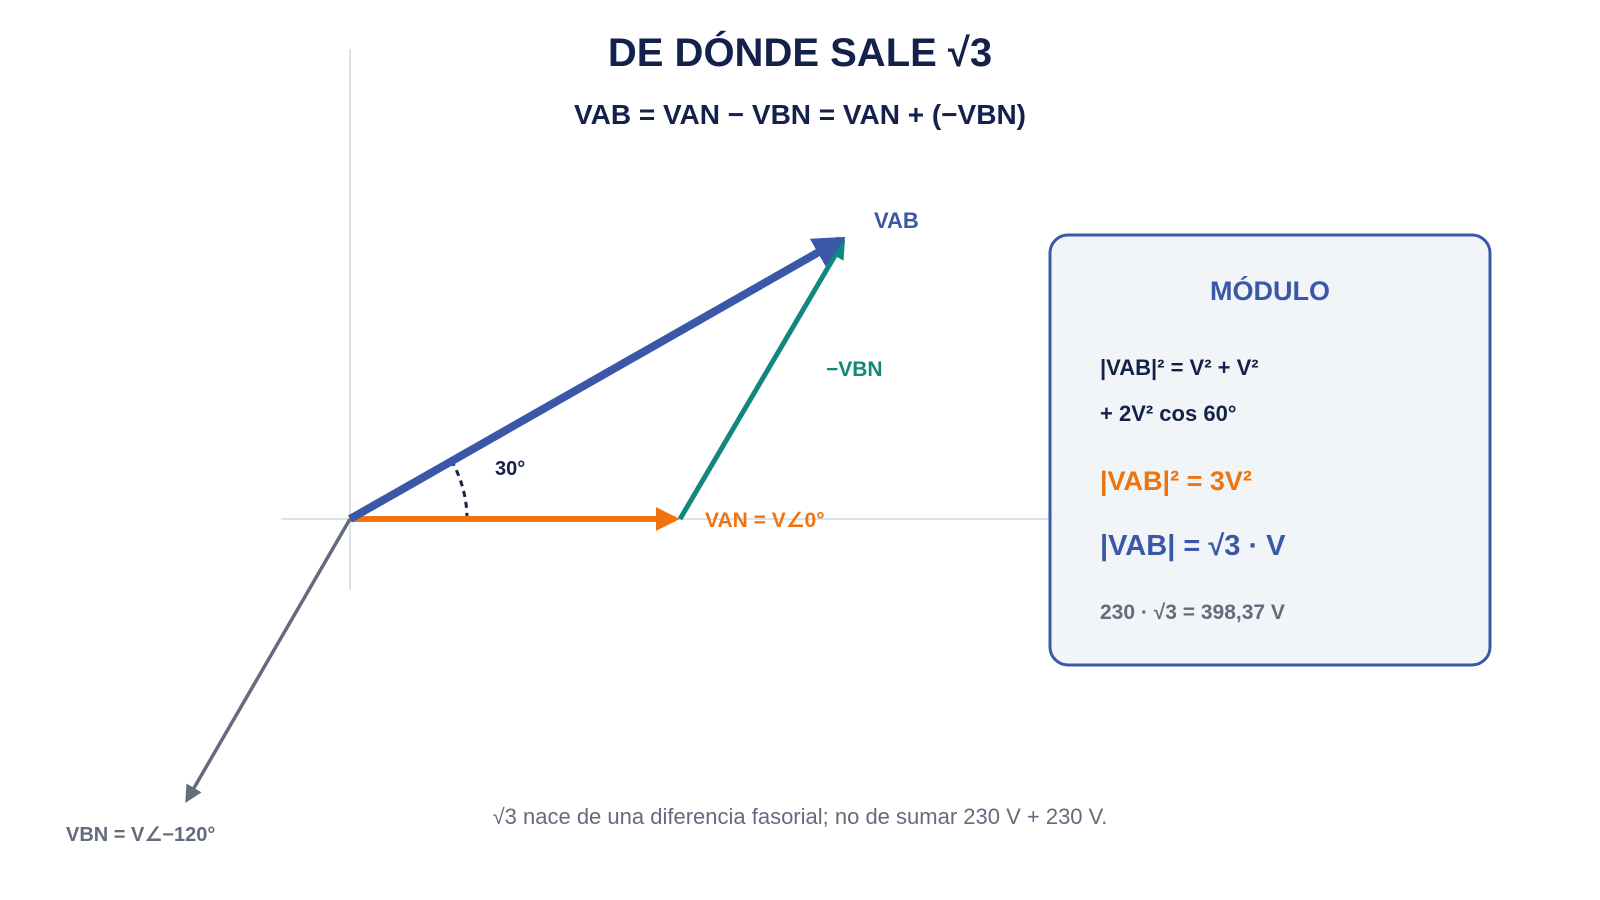  I want to click on vbn-label: VBN = V∠−120°, so click(140, 835).